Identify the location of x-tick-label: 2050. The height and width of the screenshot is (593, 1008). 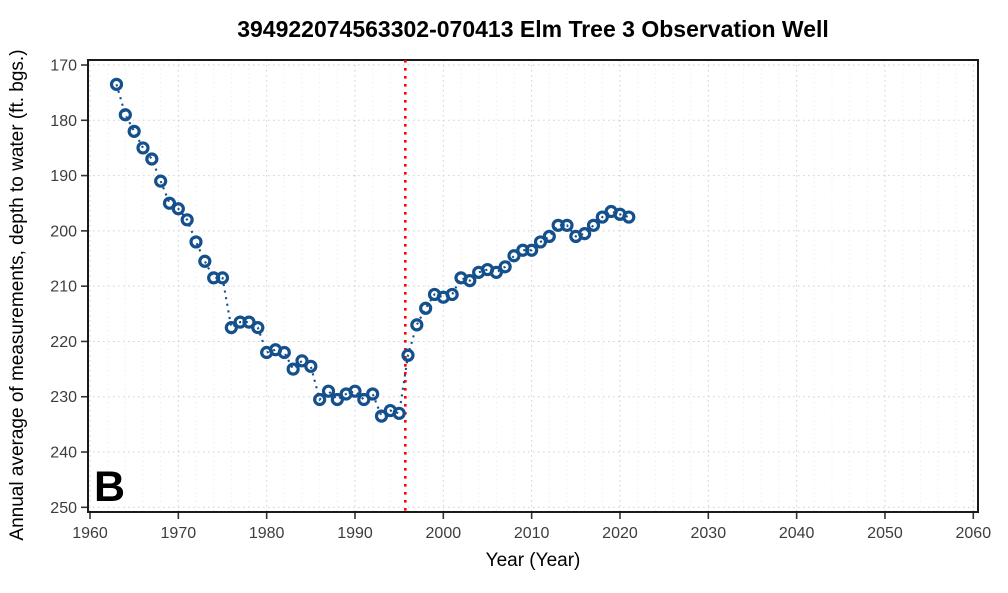
(885, 533).